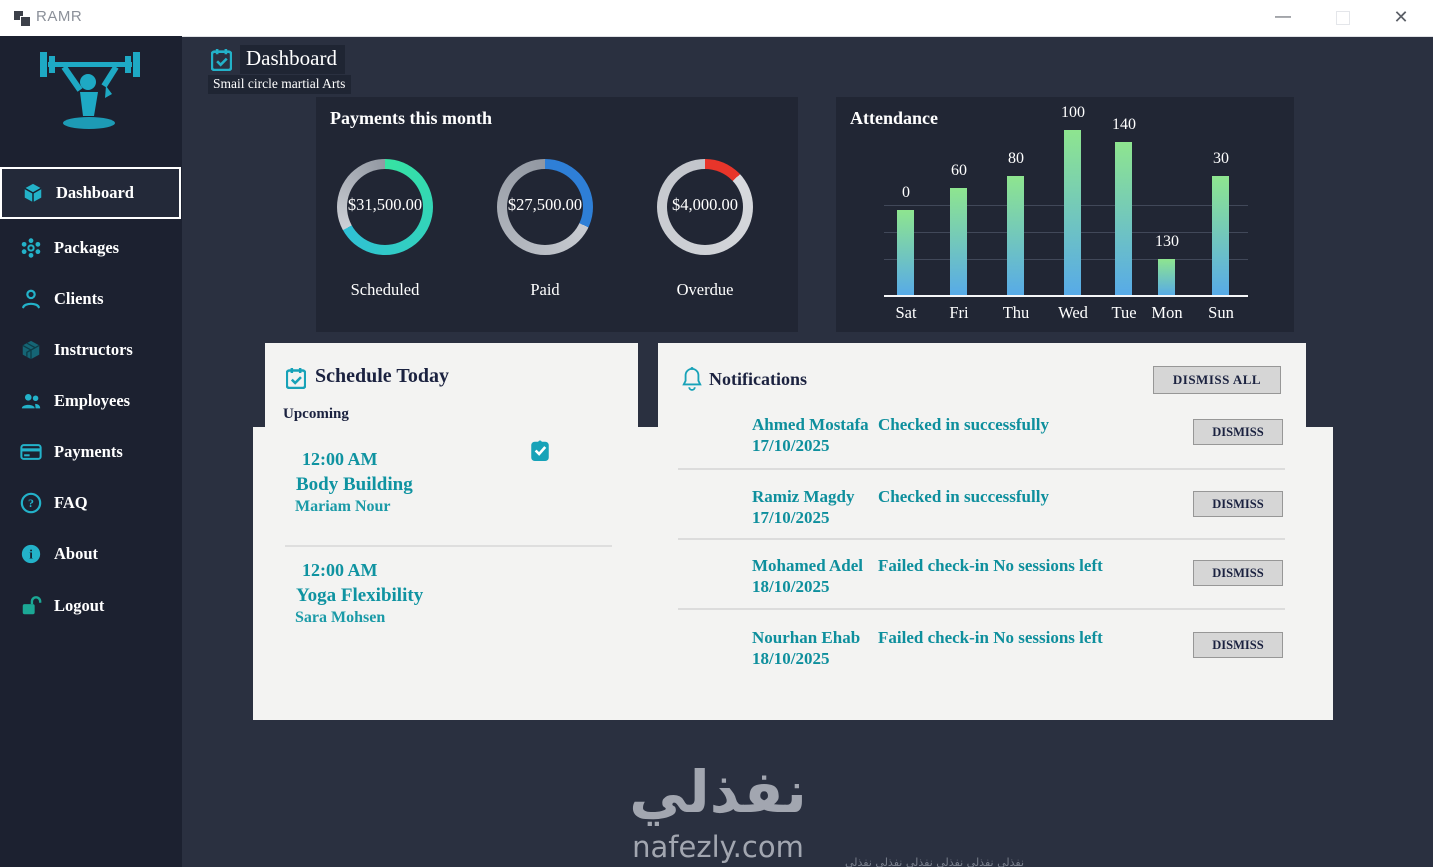 This screenshot has height=867, width=1433. I want to click on schedule-entry-person: Mariam Nour, so click(343, 506).